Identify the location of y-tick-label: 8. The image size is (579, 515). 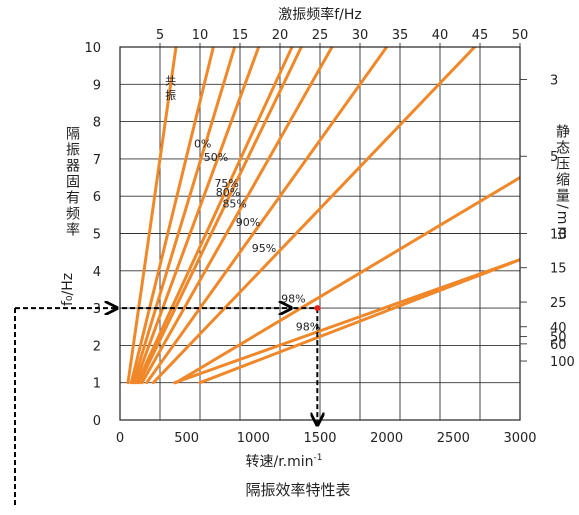
(97, 123).